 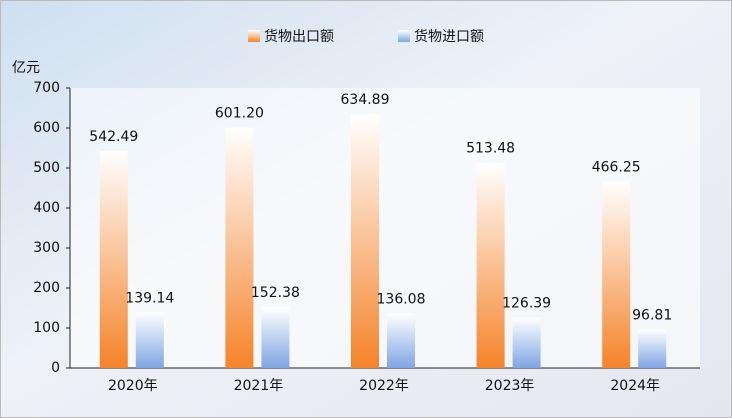 What do you see at coordinates (449, 36) in the screenshot?
I see `legend-label: 货物进口额` at bounding box center [449, 36].